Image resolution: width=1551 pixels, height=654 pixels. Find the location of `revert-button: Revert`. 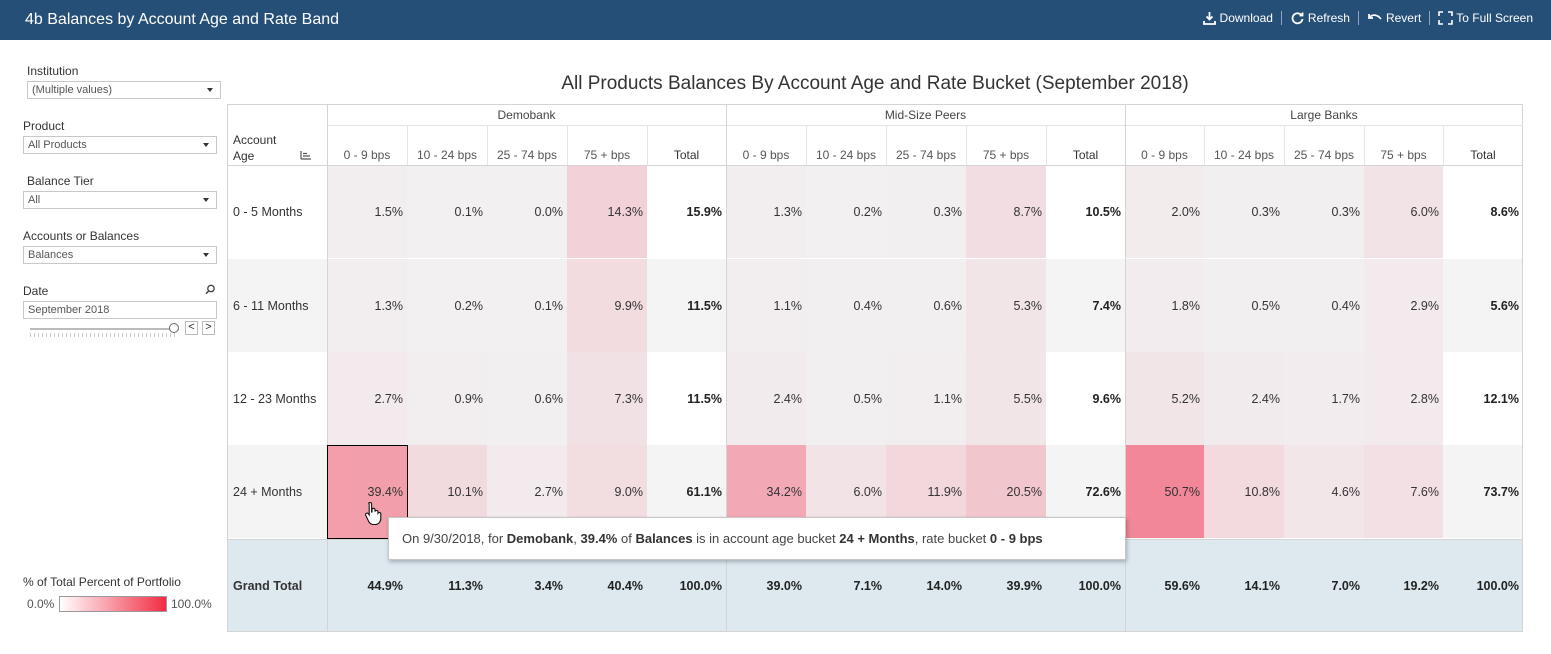

revert-button: Revert is located at coordinates (1394, 18).